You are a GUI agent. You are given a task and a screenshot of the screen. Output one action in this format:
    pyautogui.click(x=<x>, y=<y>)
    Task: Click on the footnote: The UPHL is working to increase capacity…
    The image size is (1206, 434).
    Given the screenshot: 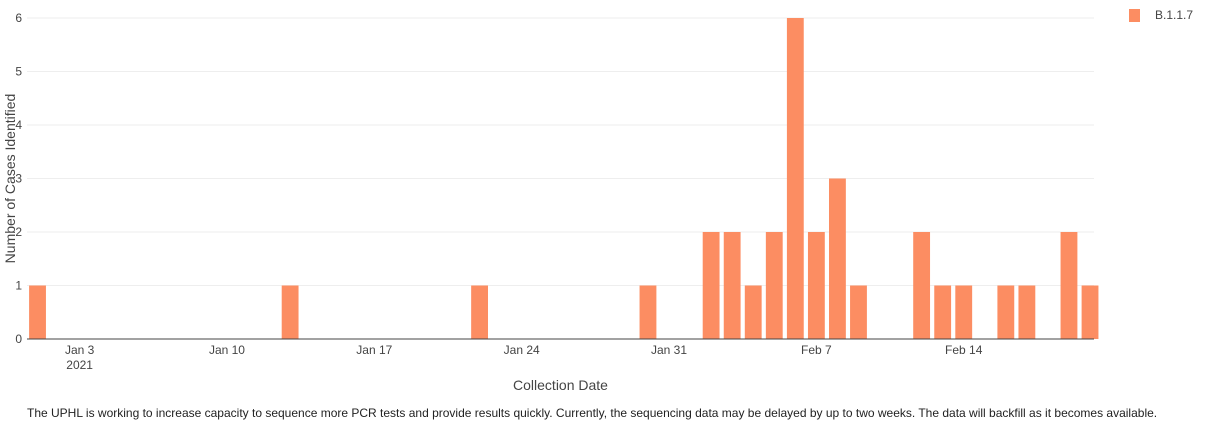 What is the action you would take?
    pyautogui.click(x=592, y=413)
    